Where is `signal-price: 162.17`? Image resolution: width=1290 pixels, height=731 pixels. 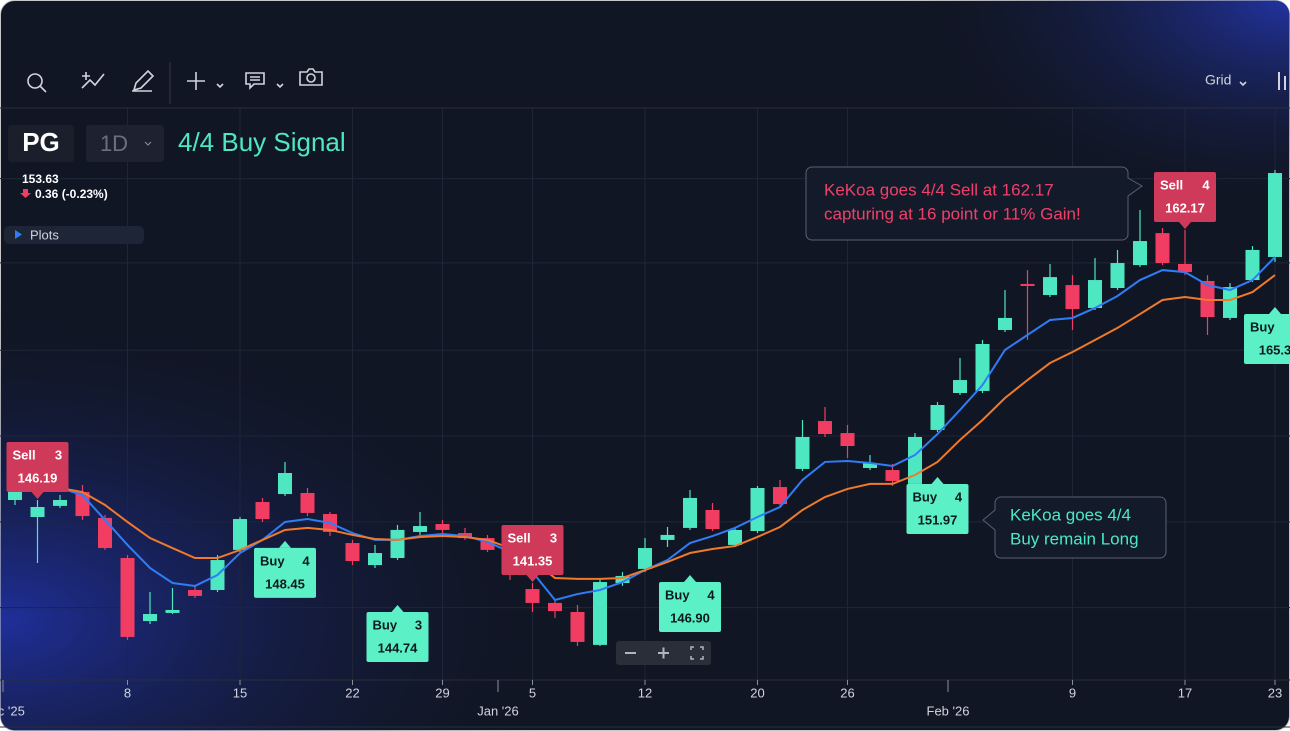 signal-price: 162.17 is located at coordinates (1185, 207).